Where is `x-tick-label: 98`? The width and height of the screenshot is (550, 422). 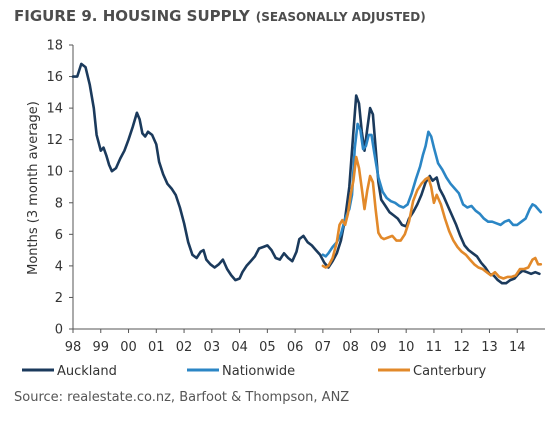 x-tick-label: 98 is located at coordinates (73, 347).